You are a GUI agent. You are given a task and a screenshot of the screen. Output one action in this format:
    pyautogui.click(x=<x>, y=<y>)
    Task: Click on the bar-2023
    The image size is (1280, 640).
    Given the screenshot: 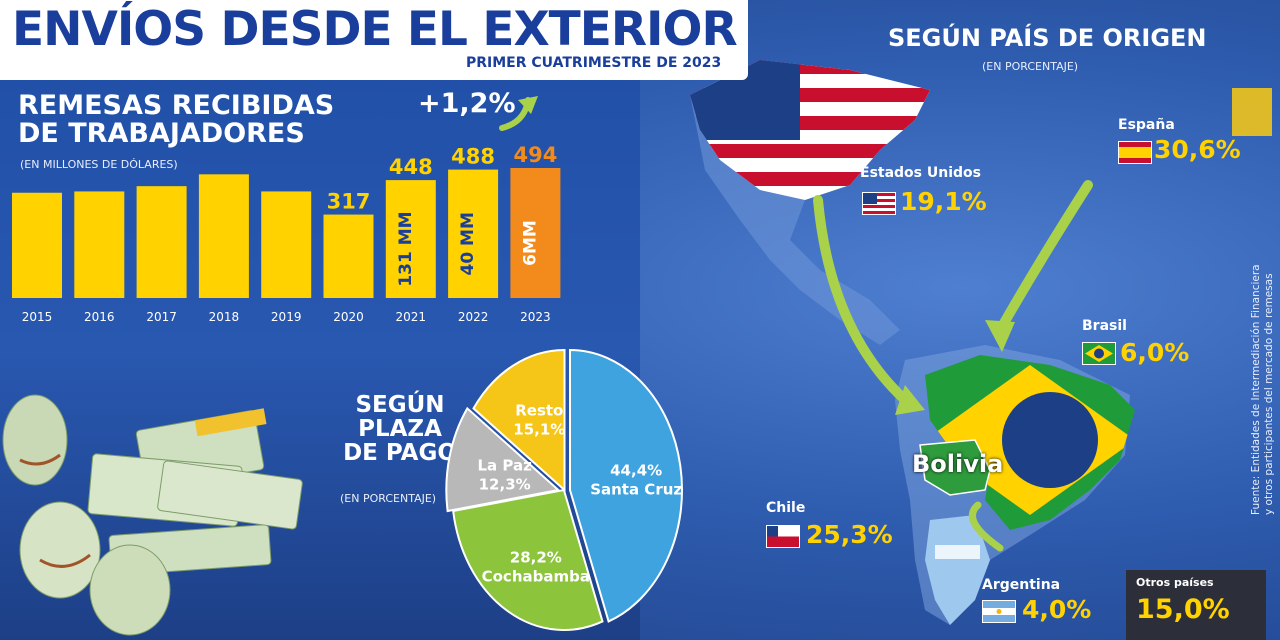 What is the action you would take?
    pyautogui.click(x=535, y=233)
    